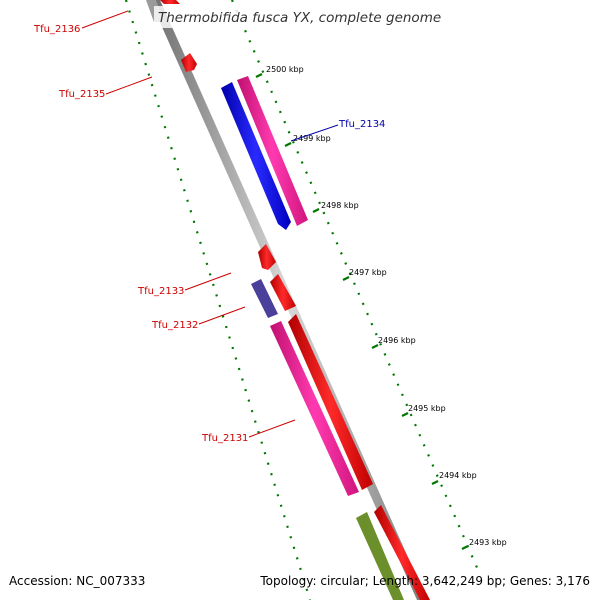  I want to click on tick-label: 2494 kbp, so click(458, 475).